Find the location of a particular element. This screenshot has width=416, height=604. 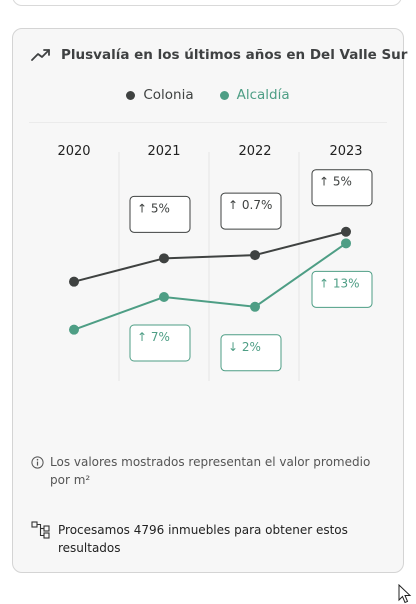

series-line-colonia is located at coordinates (210, 256).